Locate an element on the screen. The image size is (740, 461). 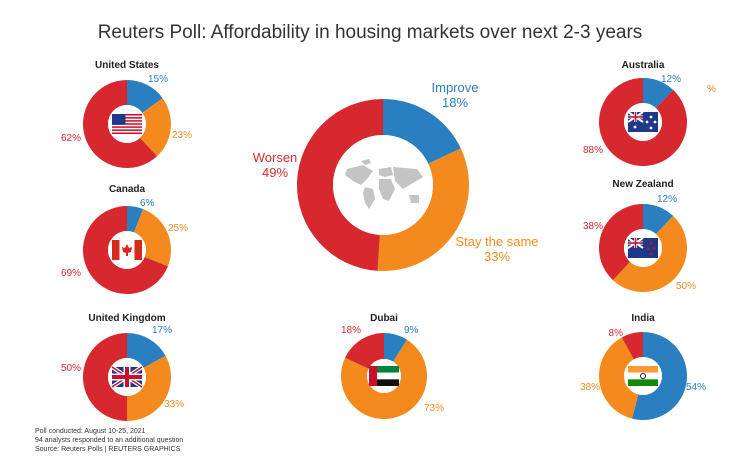
donut-dubai-segment-improve is located at coordinates (396, 347).